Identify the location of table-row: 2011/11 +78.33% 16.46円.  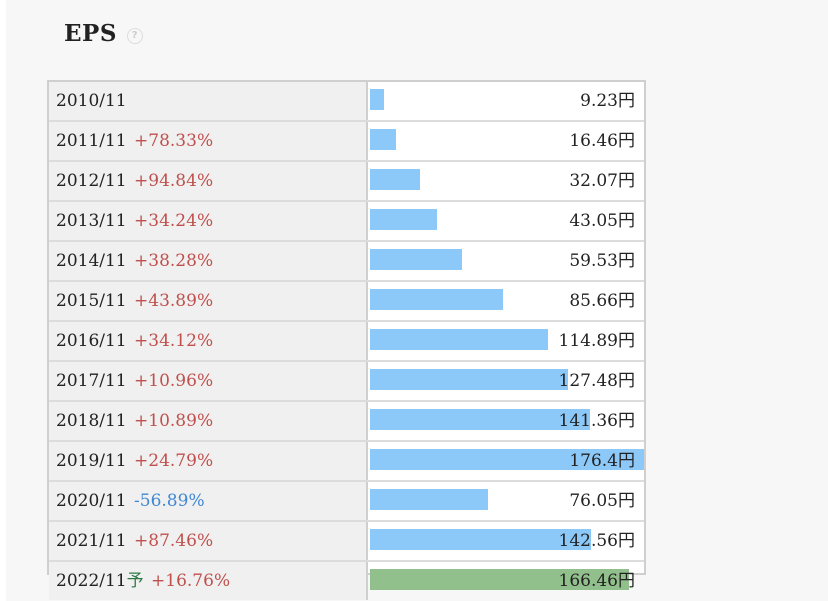
(346, 141).